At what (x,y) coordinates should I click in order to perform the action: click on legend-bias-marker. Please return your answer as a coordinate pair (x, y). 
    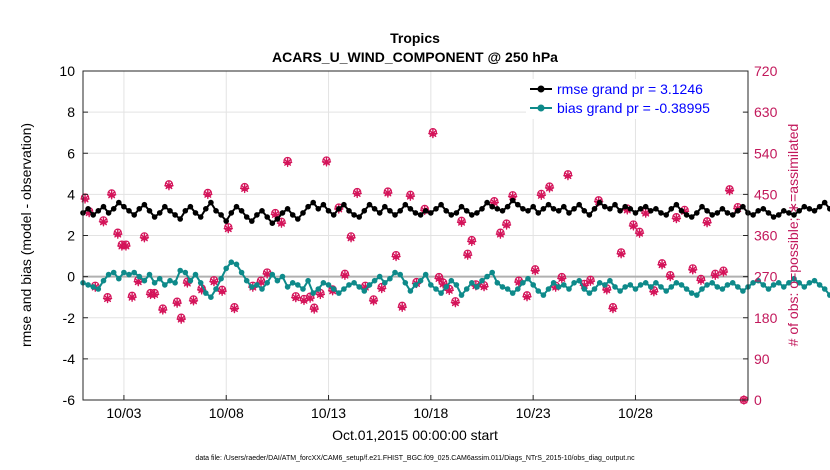
    Looking at the image, I should click on (541, 108).